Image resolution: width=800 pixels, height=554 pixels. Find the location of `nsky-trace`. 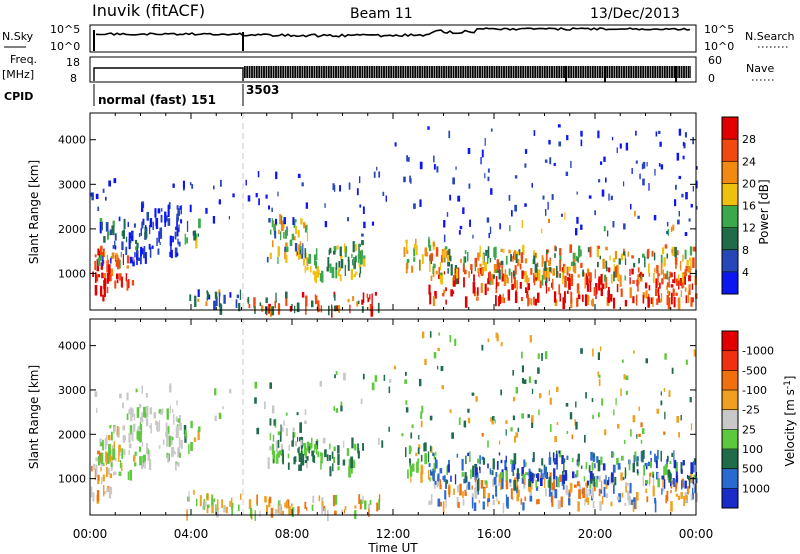

nsky-trace is located at coordinates (393, 32).